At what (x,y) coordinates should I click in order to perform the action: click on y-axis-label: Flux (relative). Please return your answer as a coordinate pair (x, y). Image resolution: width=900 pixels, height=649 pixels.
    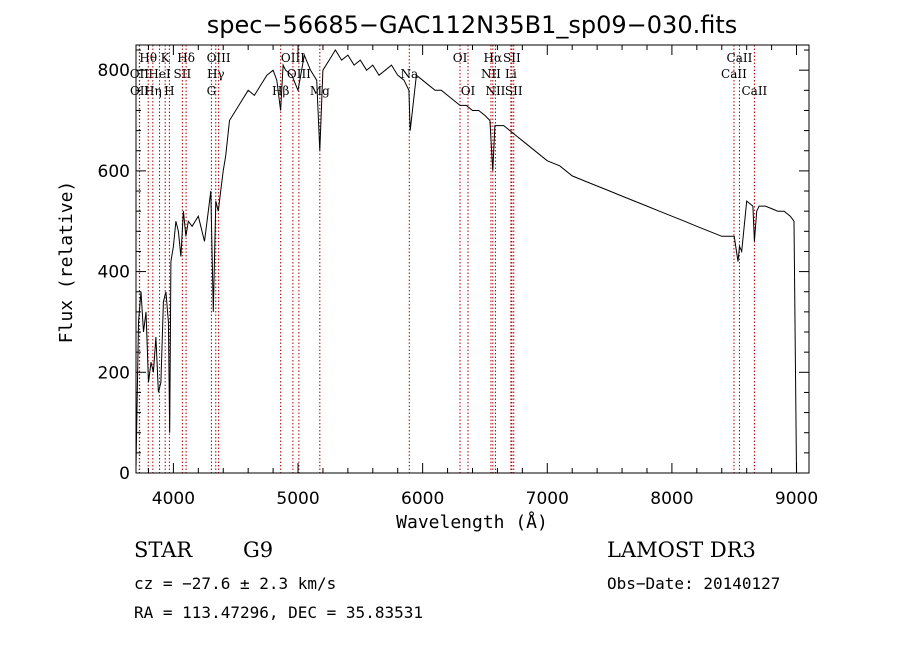
    Looking at the image, I should click on (66, 262).